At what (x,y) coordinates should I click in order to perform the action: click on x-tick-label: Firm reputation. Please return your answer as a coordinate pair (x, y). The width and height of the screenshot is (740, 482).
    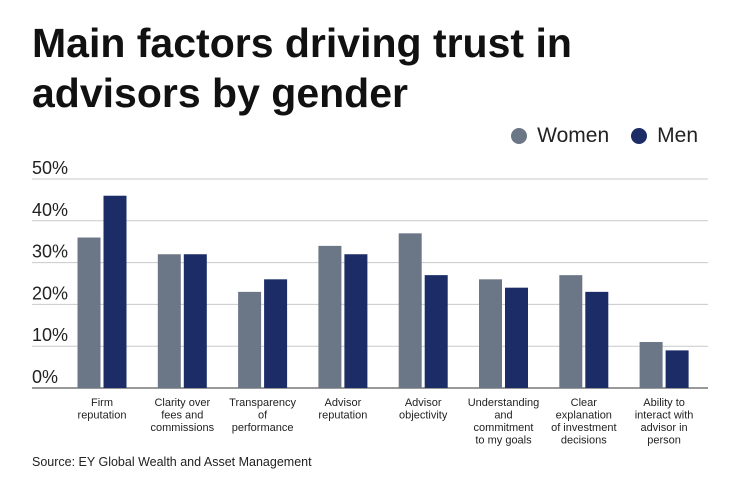
    Looking at the image, I should click on (102, 409).